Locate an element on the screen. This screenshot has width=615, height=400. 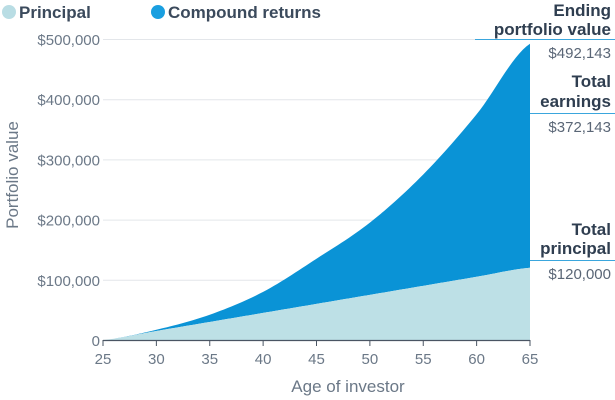
annotation-ending-line1: Ending is located at coordinates (582, 10).